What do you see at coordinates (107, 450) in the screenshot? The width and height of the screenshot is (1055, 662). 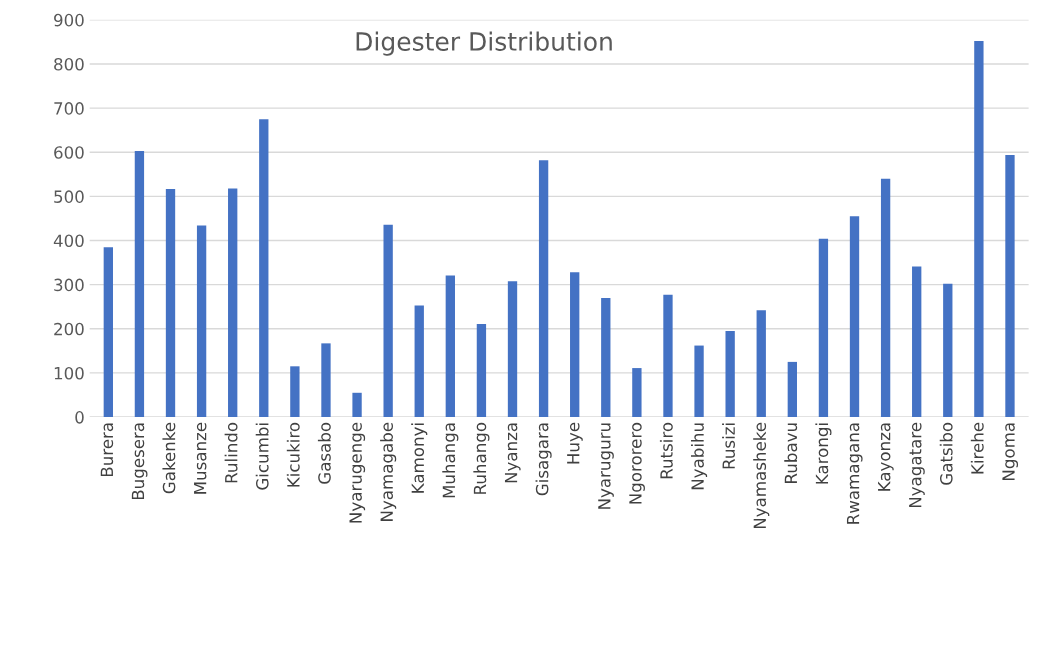 I see `x-tick-label: Burera` at bounding box center [107, 450].